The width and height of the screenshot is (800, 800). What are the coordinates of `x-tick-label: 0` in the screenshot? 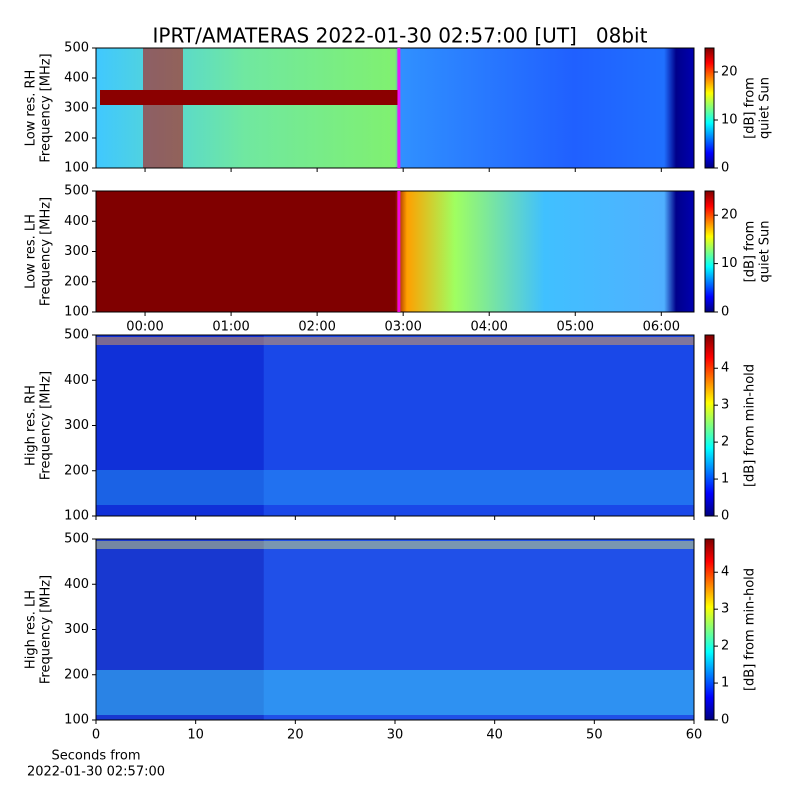 It's located at (96, 735).